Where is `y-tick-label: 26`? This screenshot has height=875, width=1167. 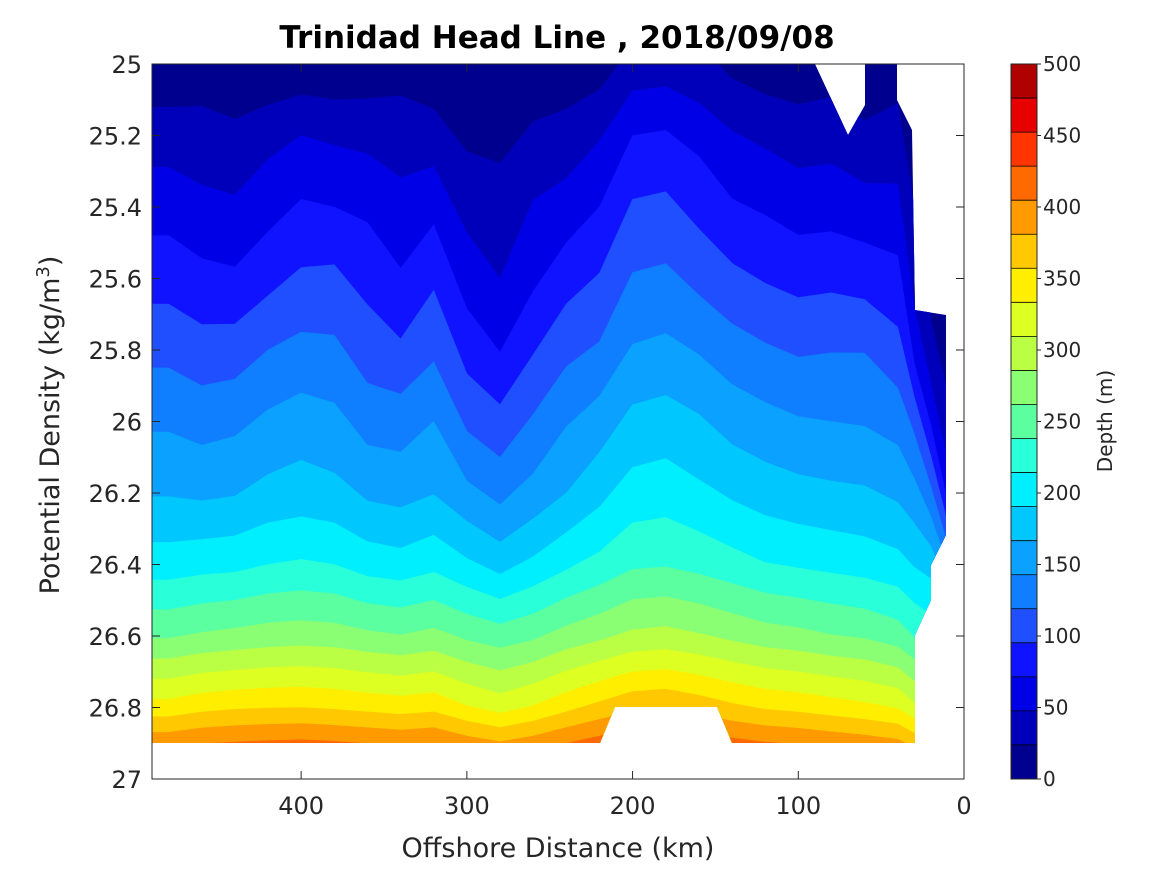 y-tick-label: 26 is located at coordinates (126, 423).